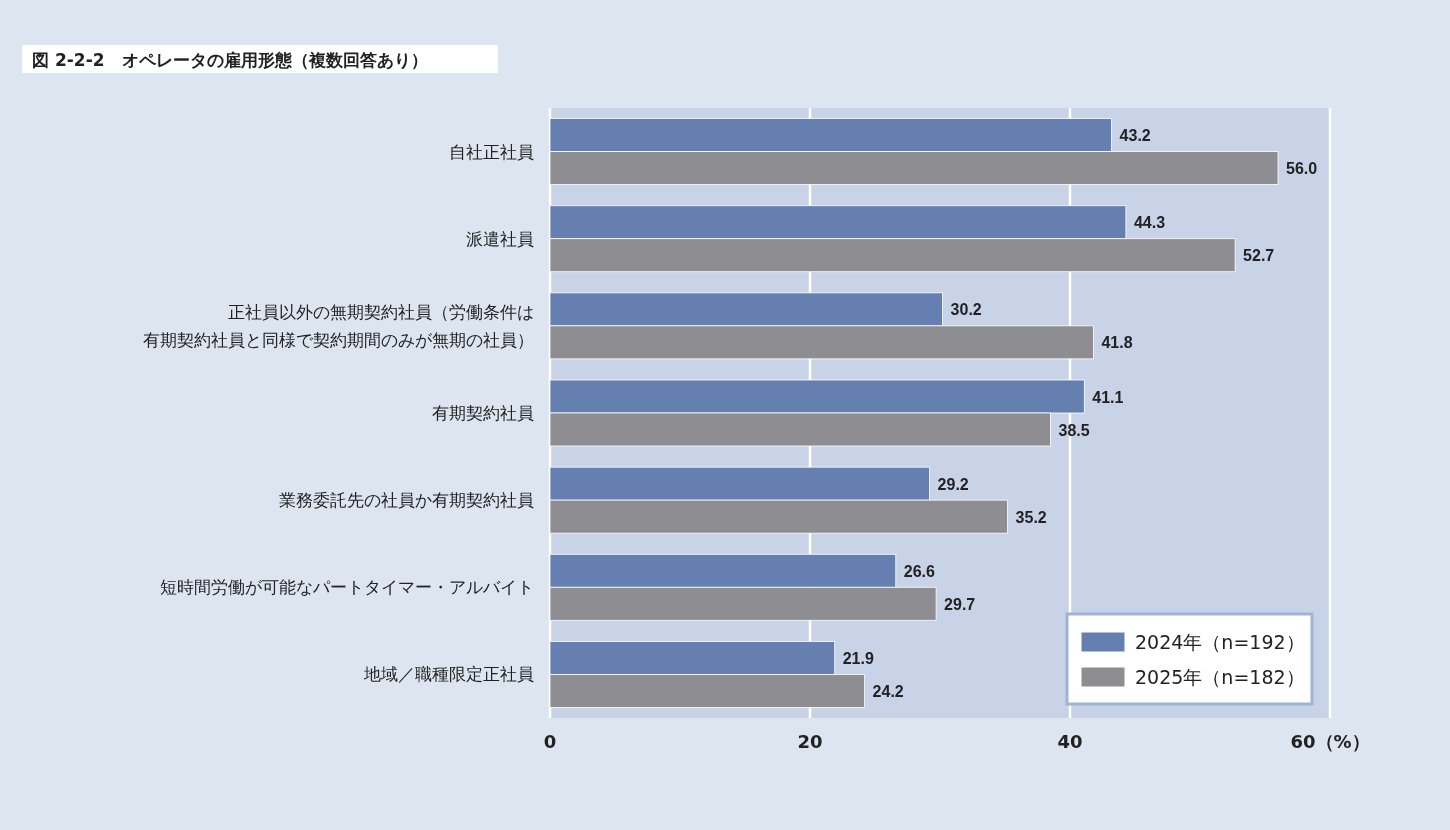 Image resolution: width=1450 pixels, height=830 pixels. Describe the element at coordinates (500, 238) in the screenshot. I see `y-tick-label: 派遣社員` at that location.